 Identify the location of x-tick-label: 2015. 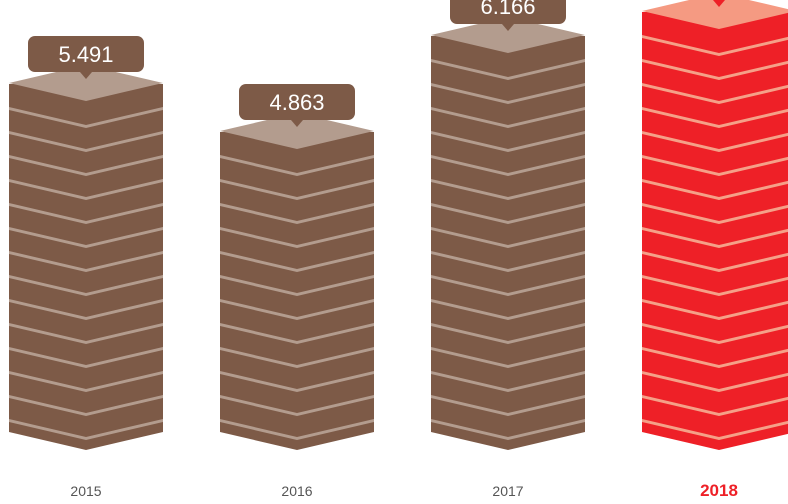
(85, 491).